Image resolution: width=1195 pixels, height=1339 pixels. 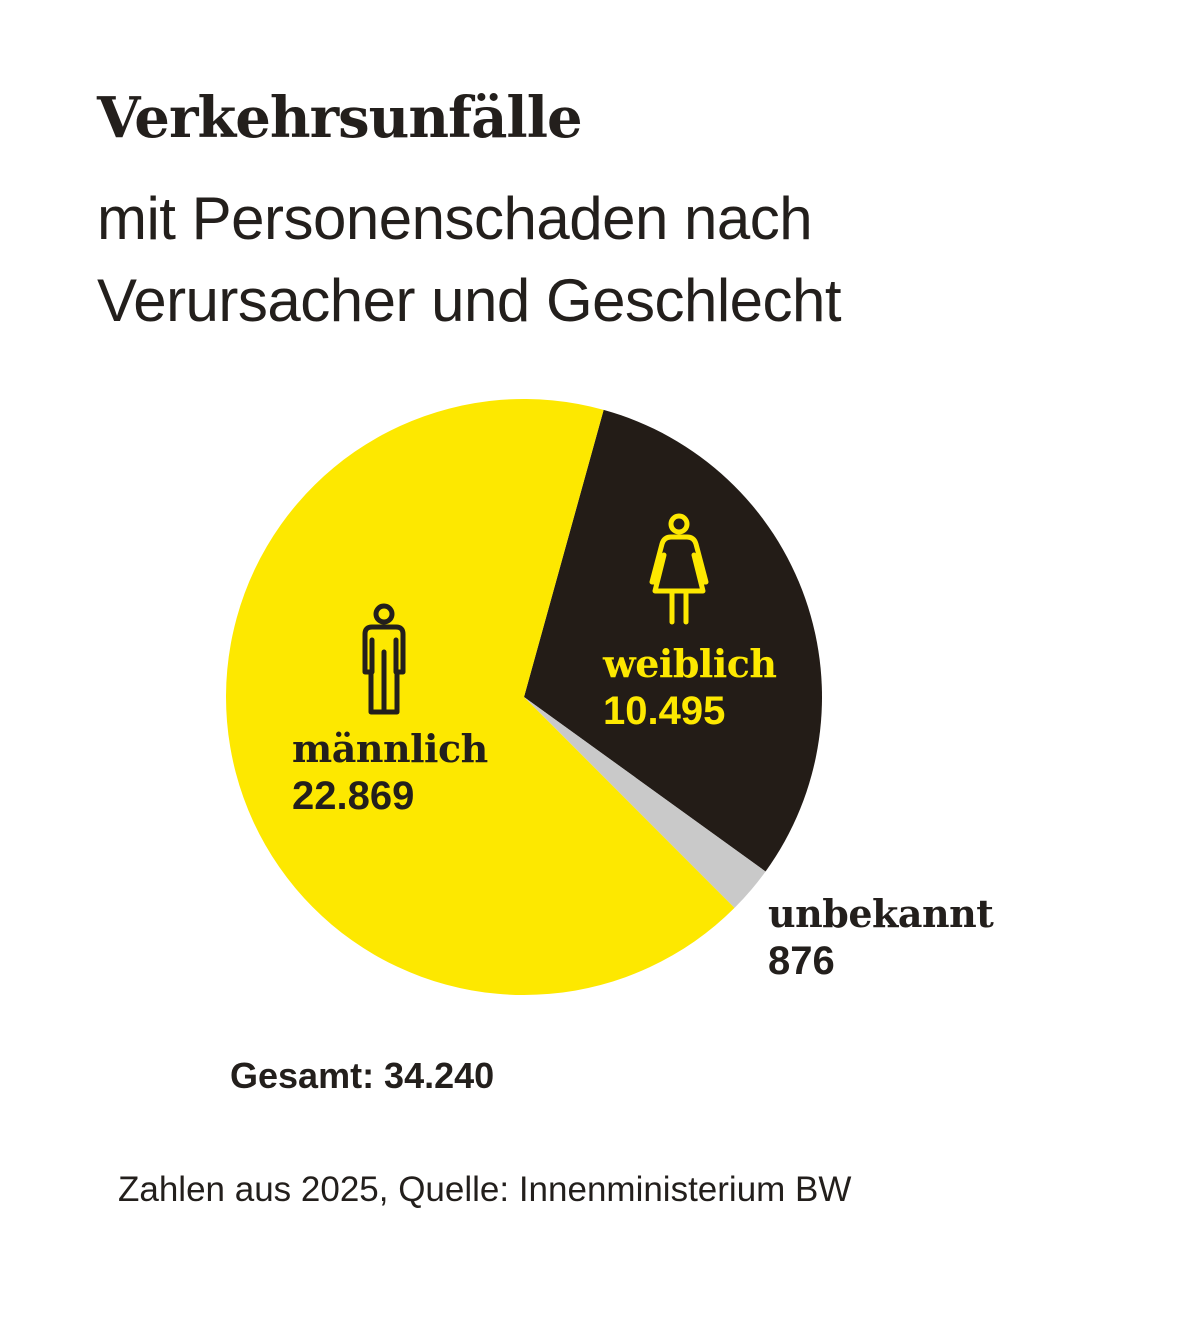 I want to click on female-person-icon, so click(x=679, y=569).